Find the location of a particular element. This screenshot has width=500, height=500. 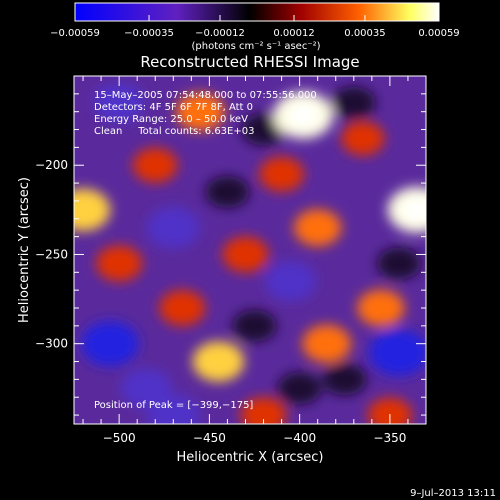

y-axis-label: Heliocentric Y (arcsec) is located at coordinates (24, 250).